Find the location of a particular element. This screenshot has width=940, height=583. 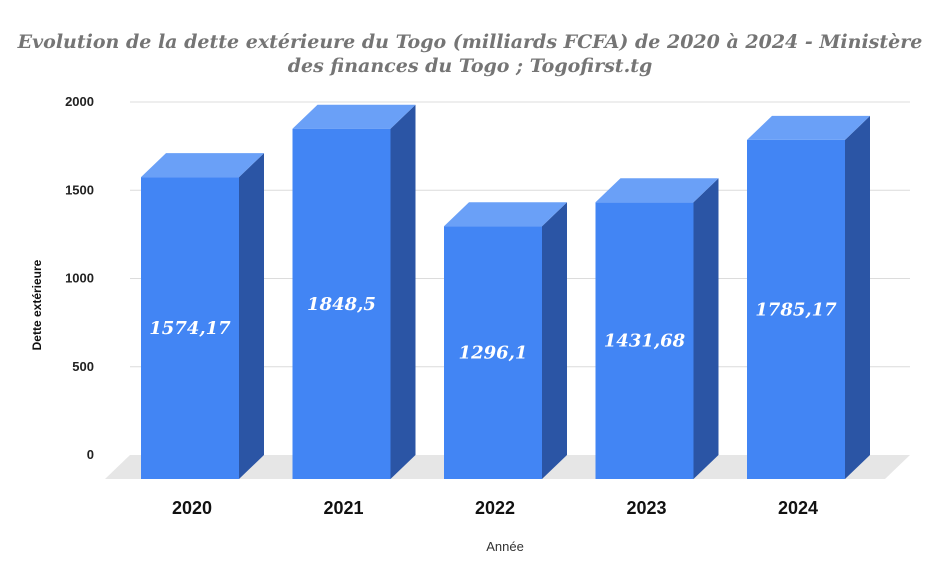

x-tick-label: 2022 is located at coordinates (495, 508).